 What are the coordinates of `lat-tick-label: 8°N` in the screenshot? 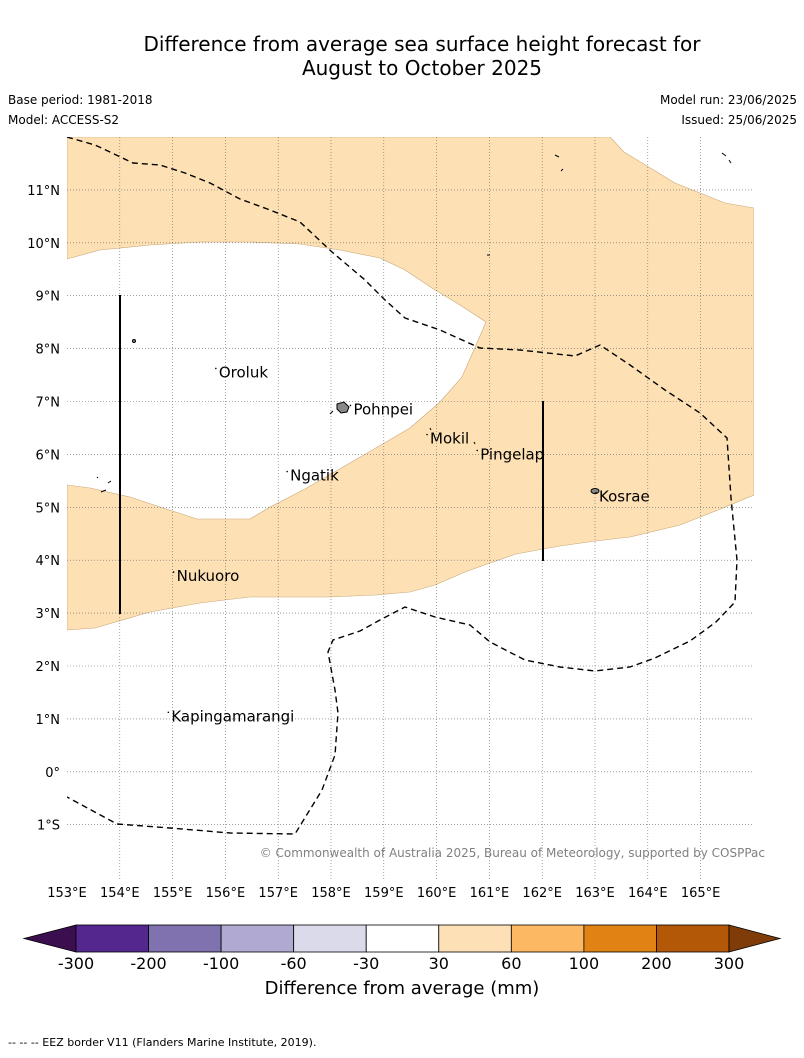 It's located at (48, 350).